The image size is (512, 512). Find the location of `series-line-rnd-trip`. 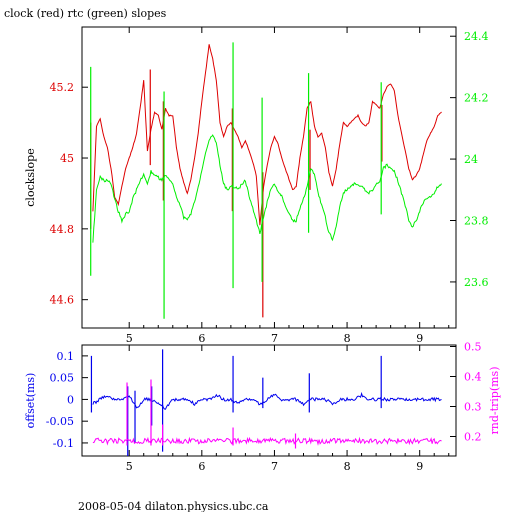

series-line-rnd-trip is located at coordinates (267, 441).